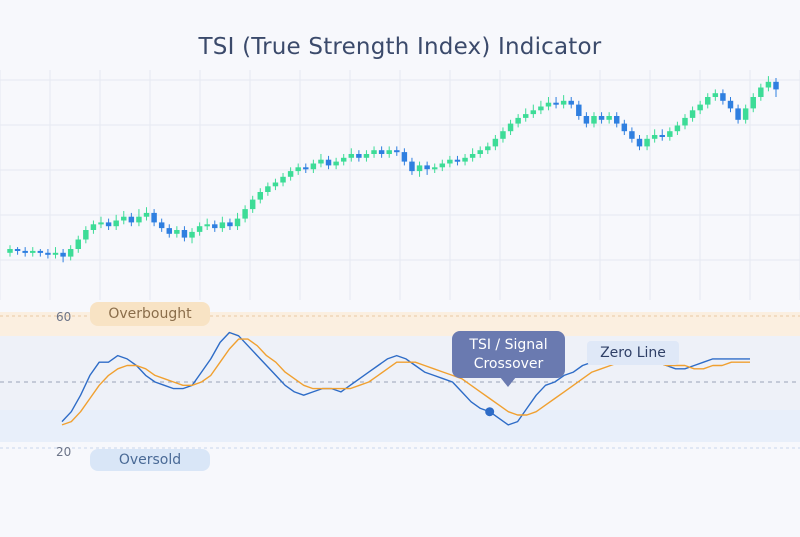 This screenshot has height=537, width=800. Describe the element at coordinates (150, 314) in the screenshot. I see `overbought-label: Overbought` at that location.